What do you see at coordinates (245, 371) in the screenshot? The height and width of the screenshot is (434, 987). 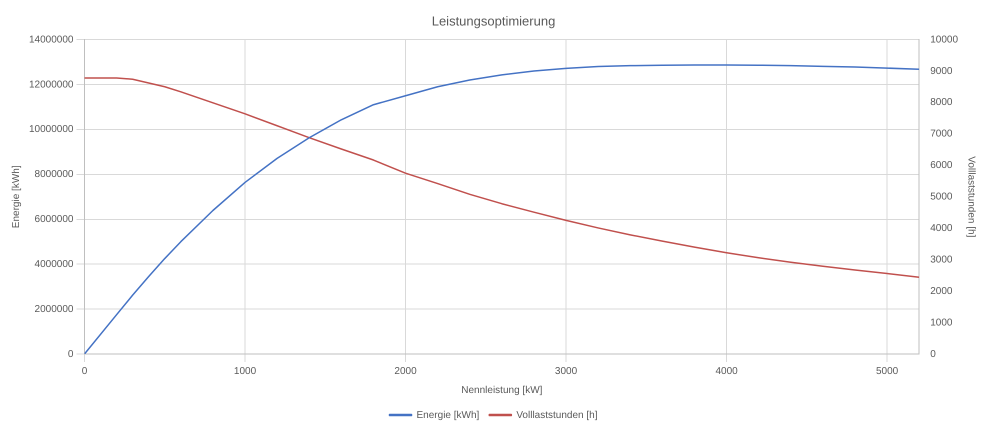 I see `x-tick-label: 1000` at bounding box center [245, 371].